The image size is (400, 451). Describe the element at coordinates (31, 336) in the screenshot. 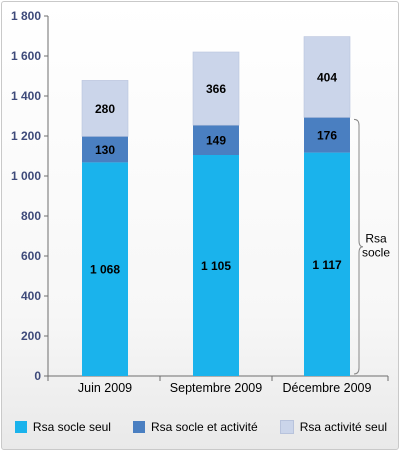

I see `y-tick-label: 200` at that location.